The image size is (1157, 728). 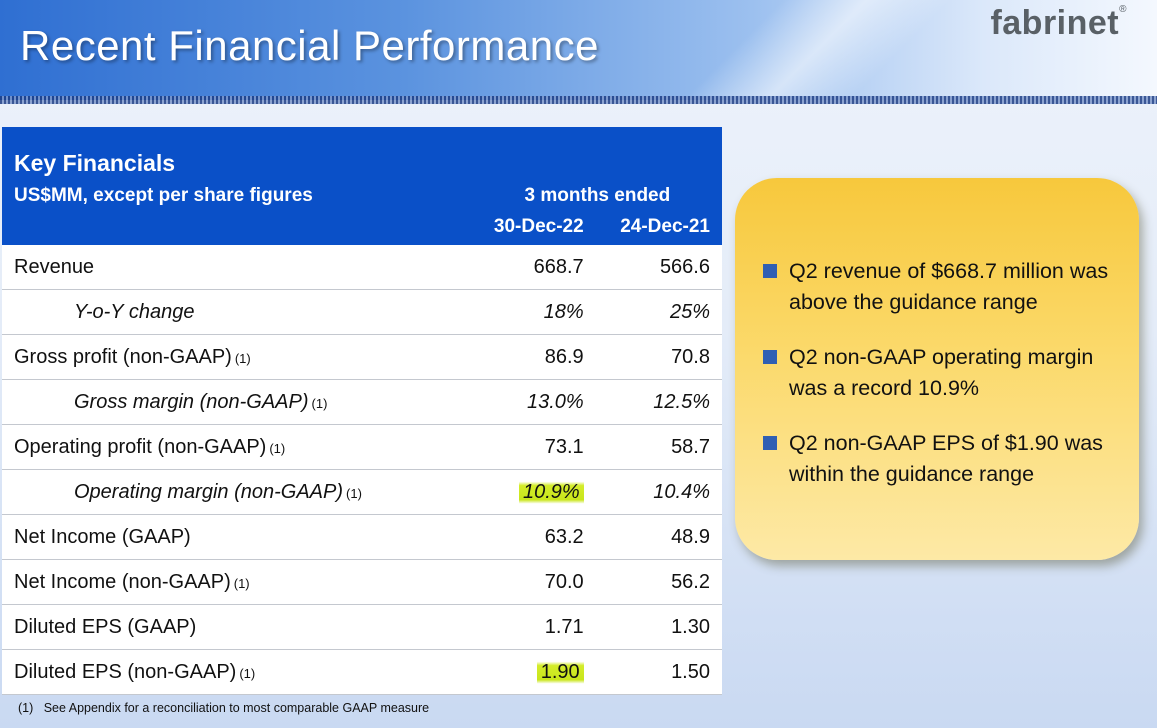 What do you see at coordinates (690, 446) in the screenshot?
I see `value-prior: 58.7` at bounding box center [690, 446].